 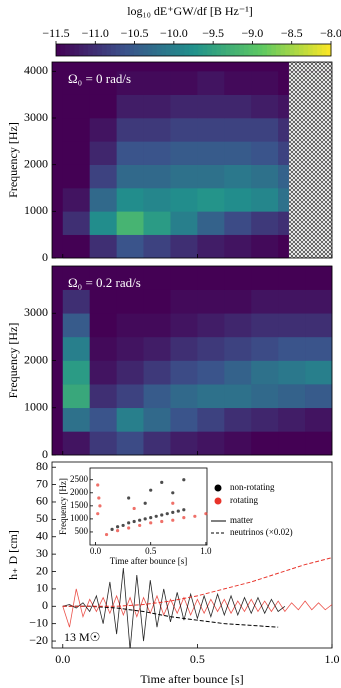 I want to click on colorbar-tick-label: −9.5, so click(x=213, y=33).